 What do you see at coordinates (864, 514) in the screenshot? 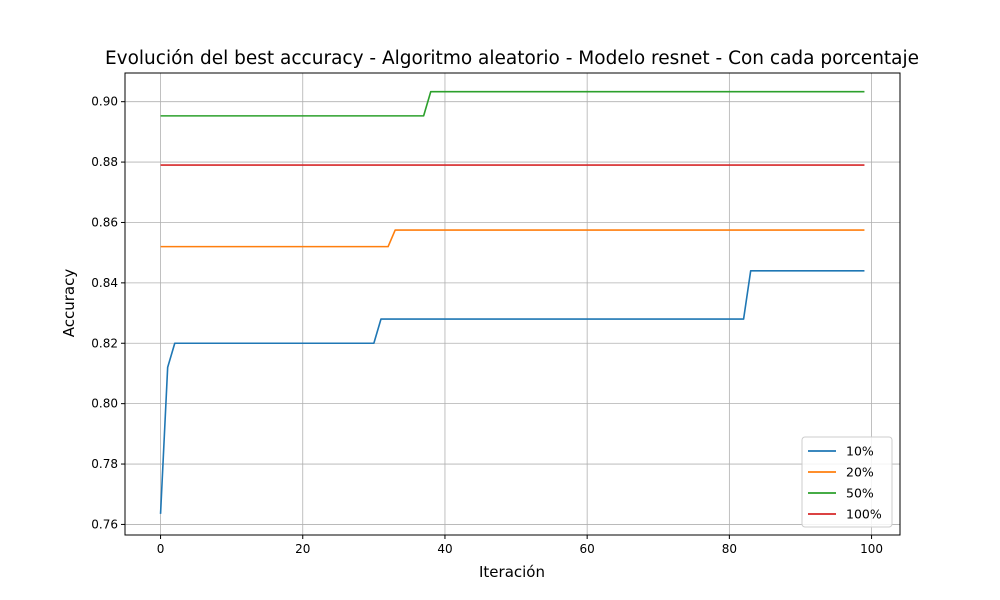
I see `legend-label: 100%` at bounding box center [864, 514].